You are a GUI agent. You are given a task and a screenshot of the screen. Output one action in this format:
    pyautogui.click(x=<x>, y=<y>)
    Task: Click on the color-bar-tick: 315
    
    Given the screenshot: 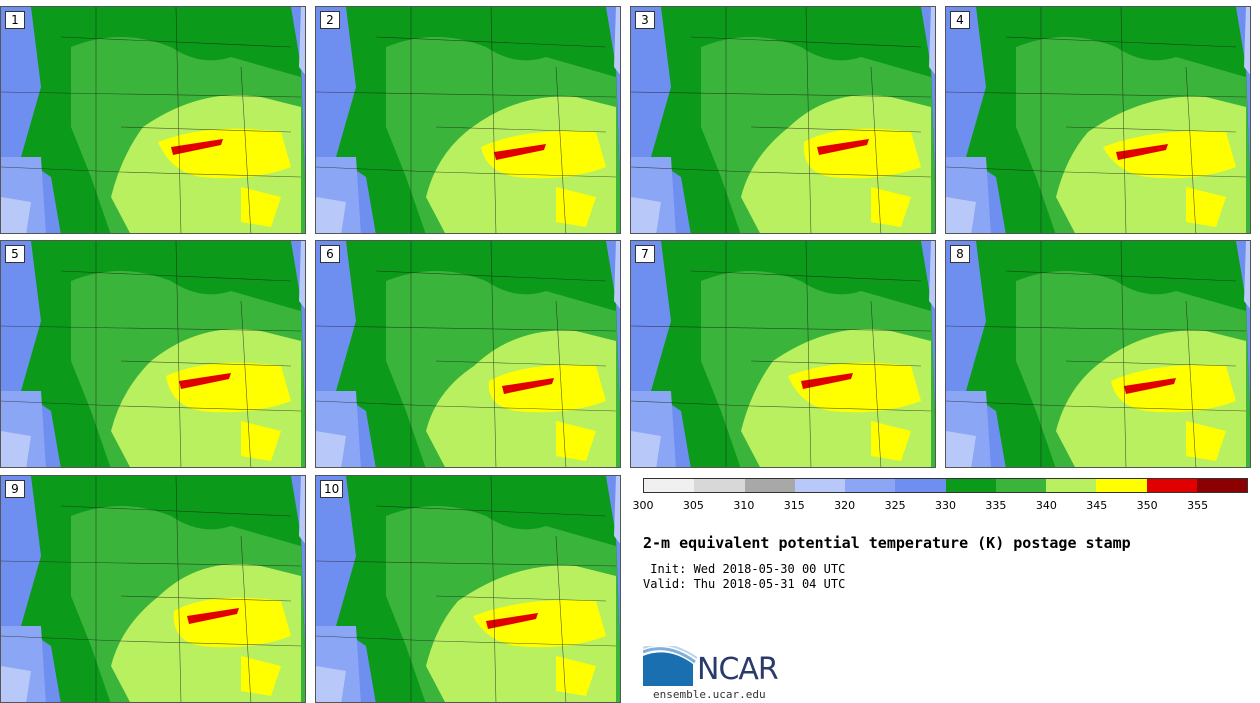 What is the action you would take?
    pyautogui.click(x=794, y=505)
    